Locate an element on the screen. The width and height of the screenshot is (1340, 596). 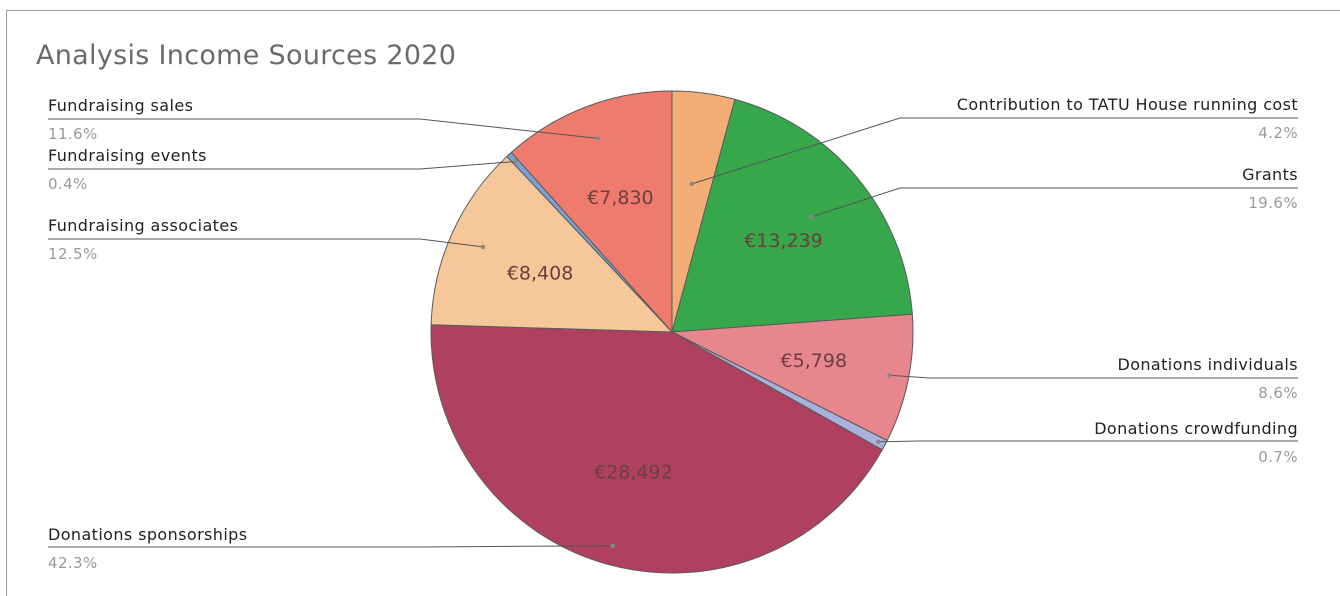
slice-name-label: Donations crowdfunding is located at coordinates (1196, 428).